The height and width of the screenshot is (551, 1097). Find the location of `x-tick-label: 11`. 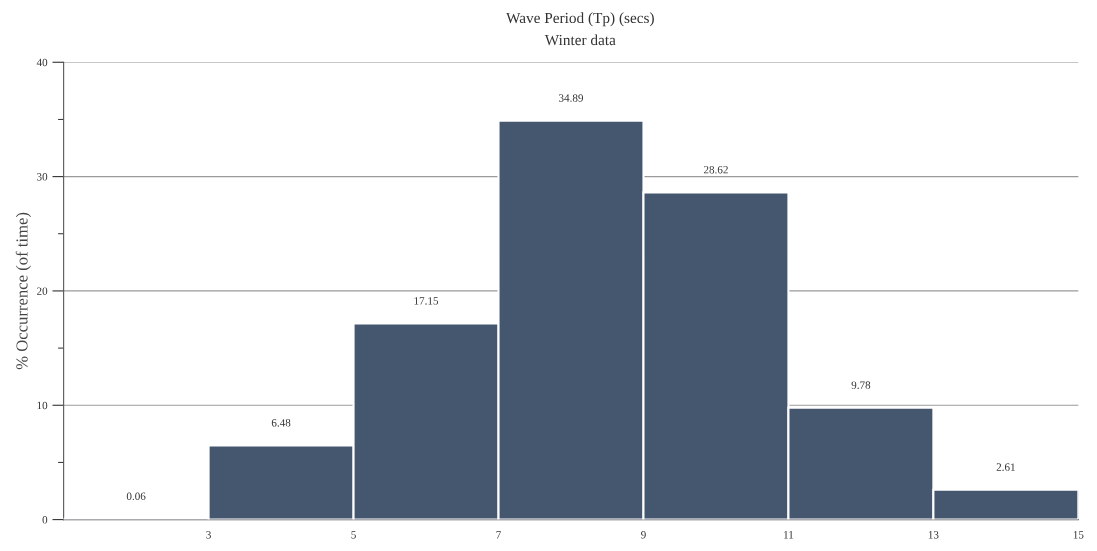

x-tick-label: 11 is located at coordinates (789, 535).